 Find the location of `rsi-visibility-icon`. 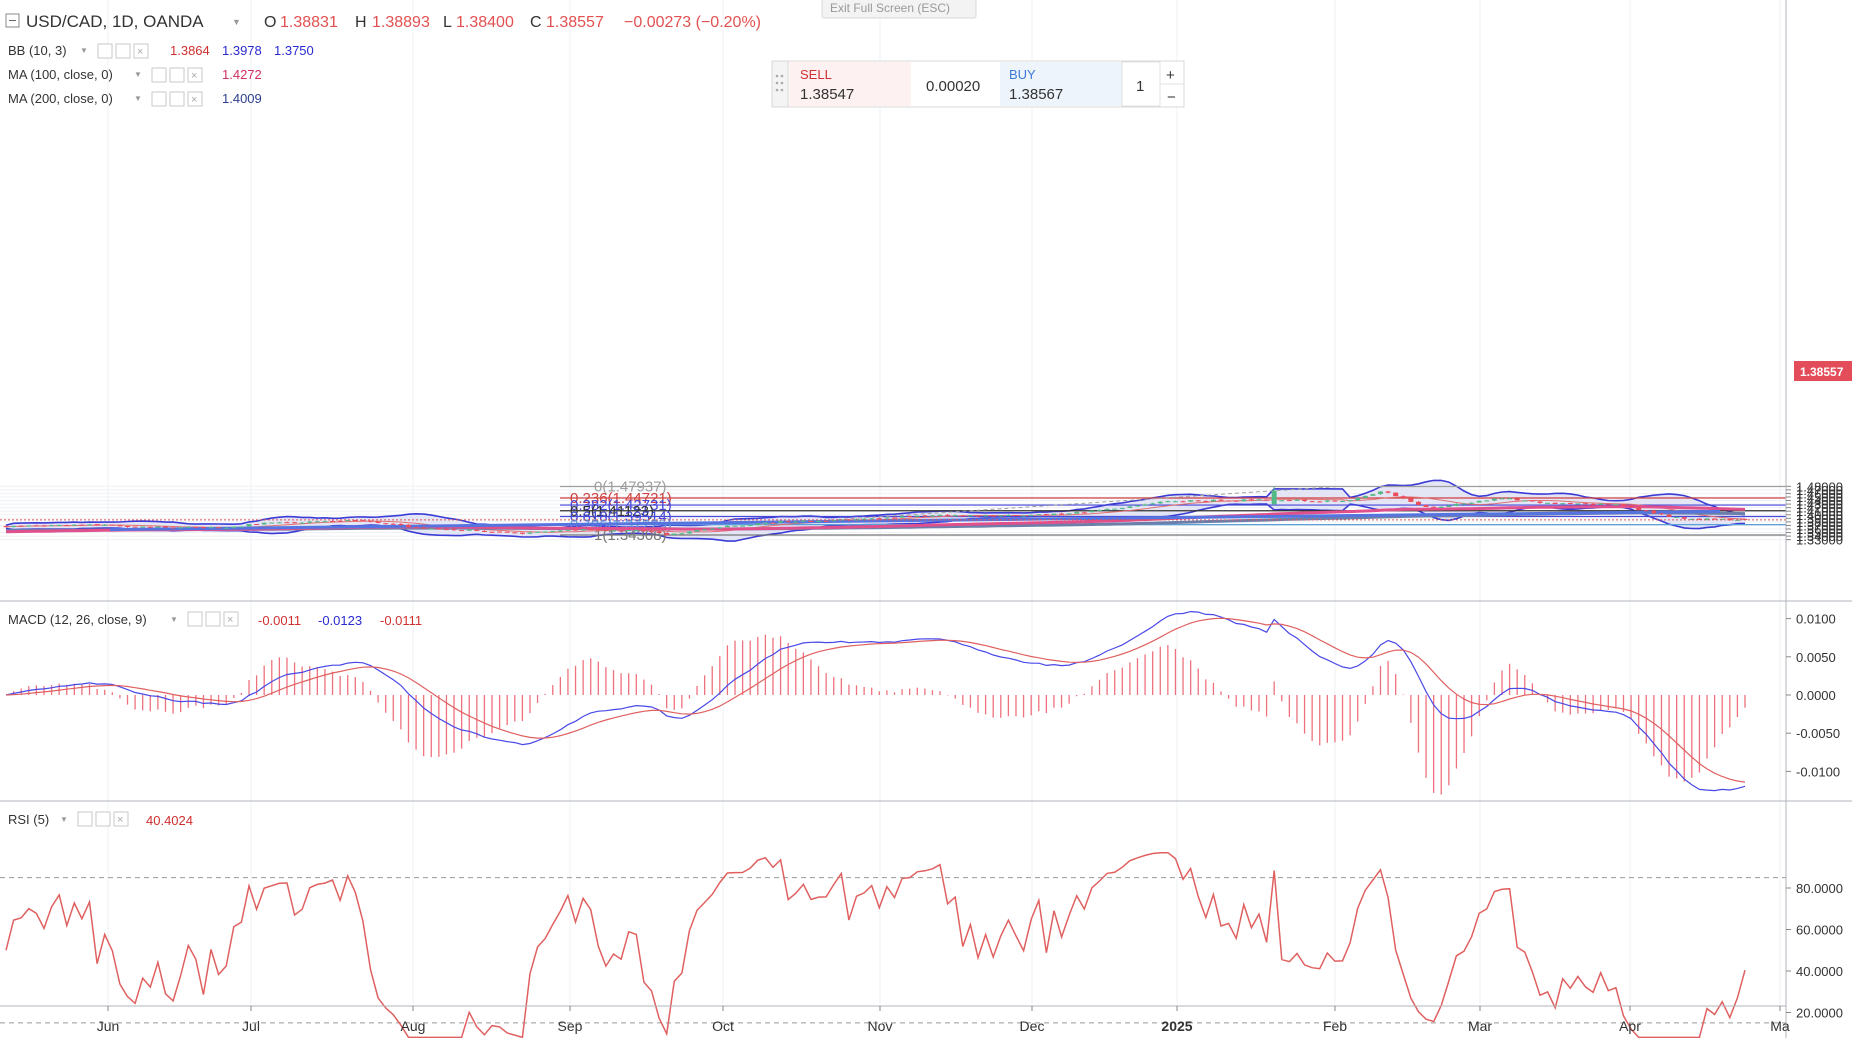

rsi-visibility-icon is located at coordinates (85, 819).